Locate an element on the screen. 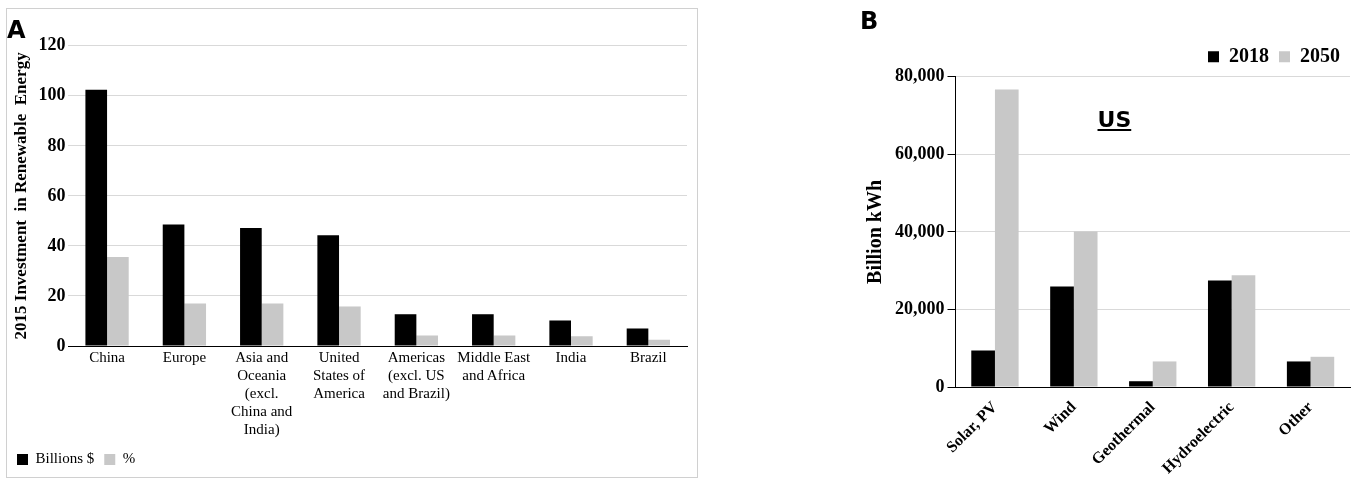 The image size is (1364, 481). y-axis-title: Billion kWh is located at coordinates (874, 231).